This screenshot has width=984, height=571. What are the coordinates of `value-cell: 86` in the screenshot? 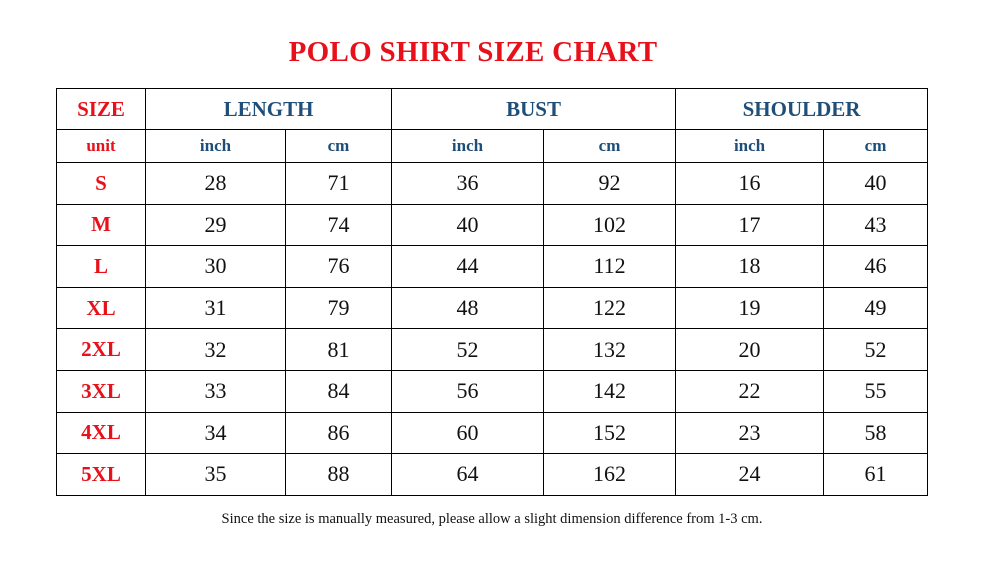 It's located at (338, 433).